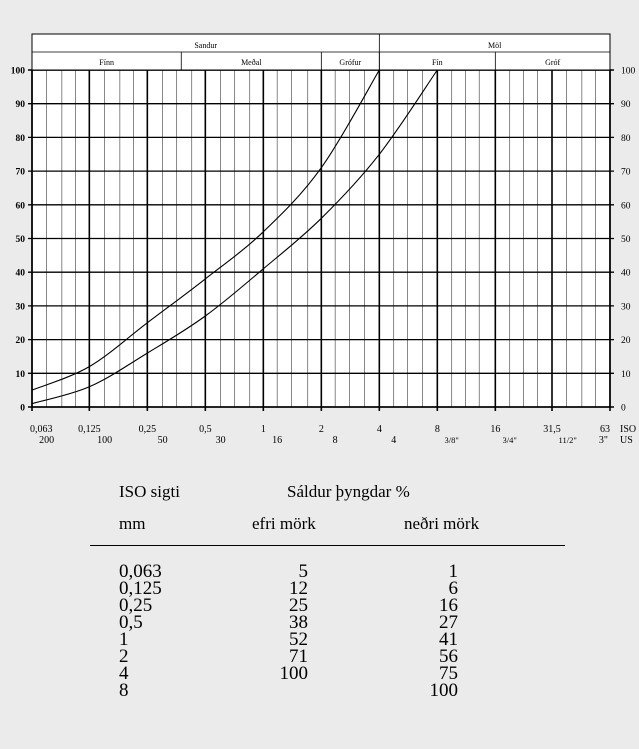 The image size is (639, 749). Describe the element at coordinates (21, 307) in the screenshot. I see `y-tick-label-left: 30` at that location.